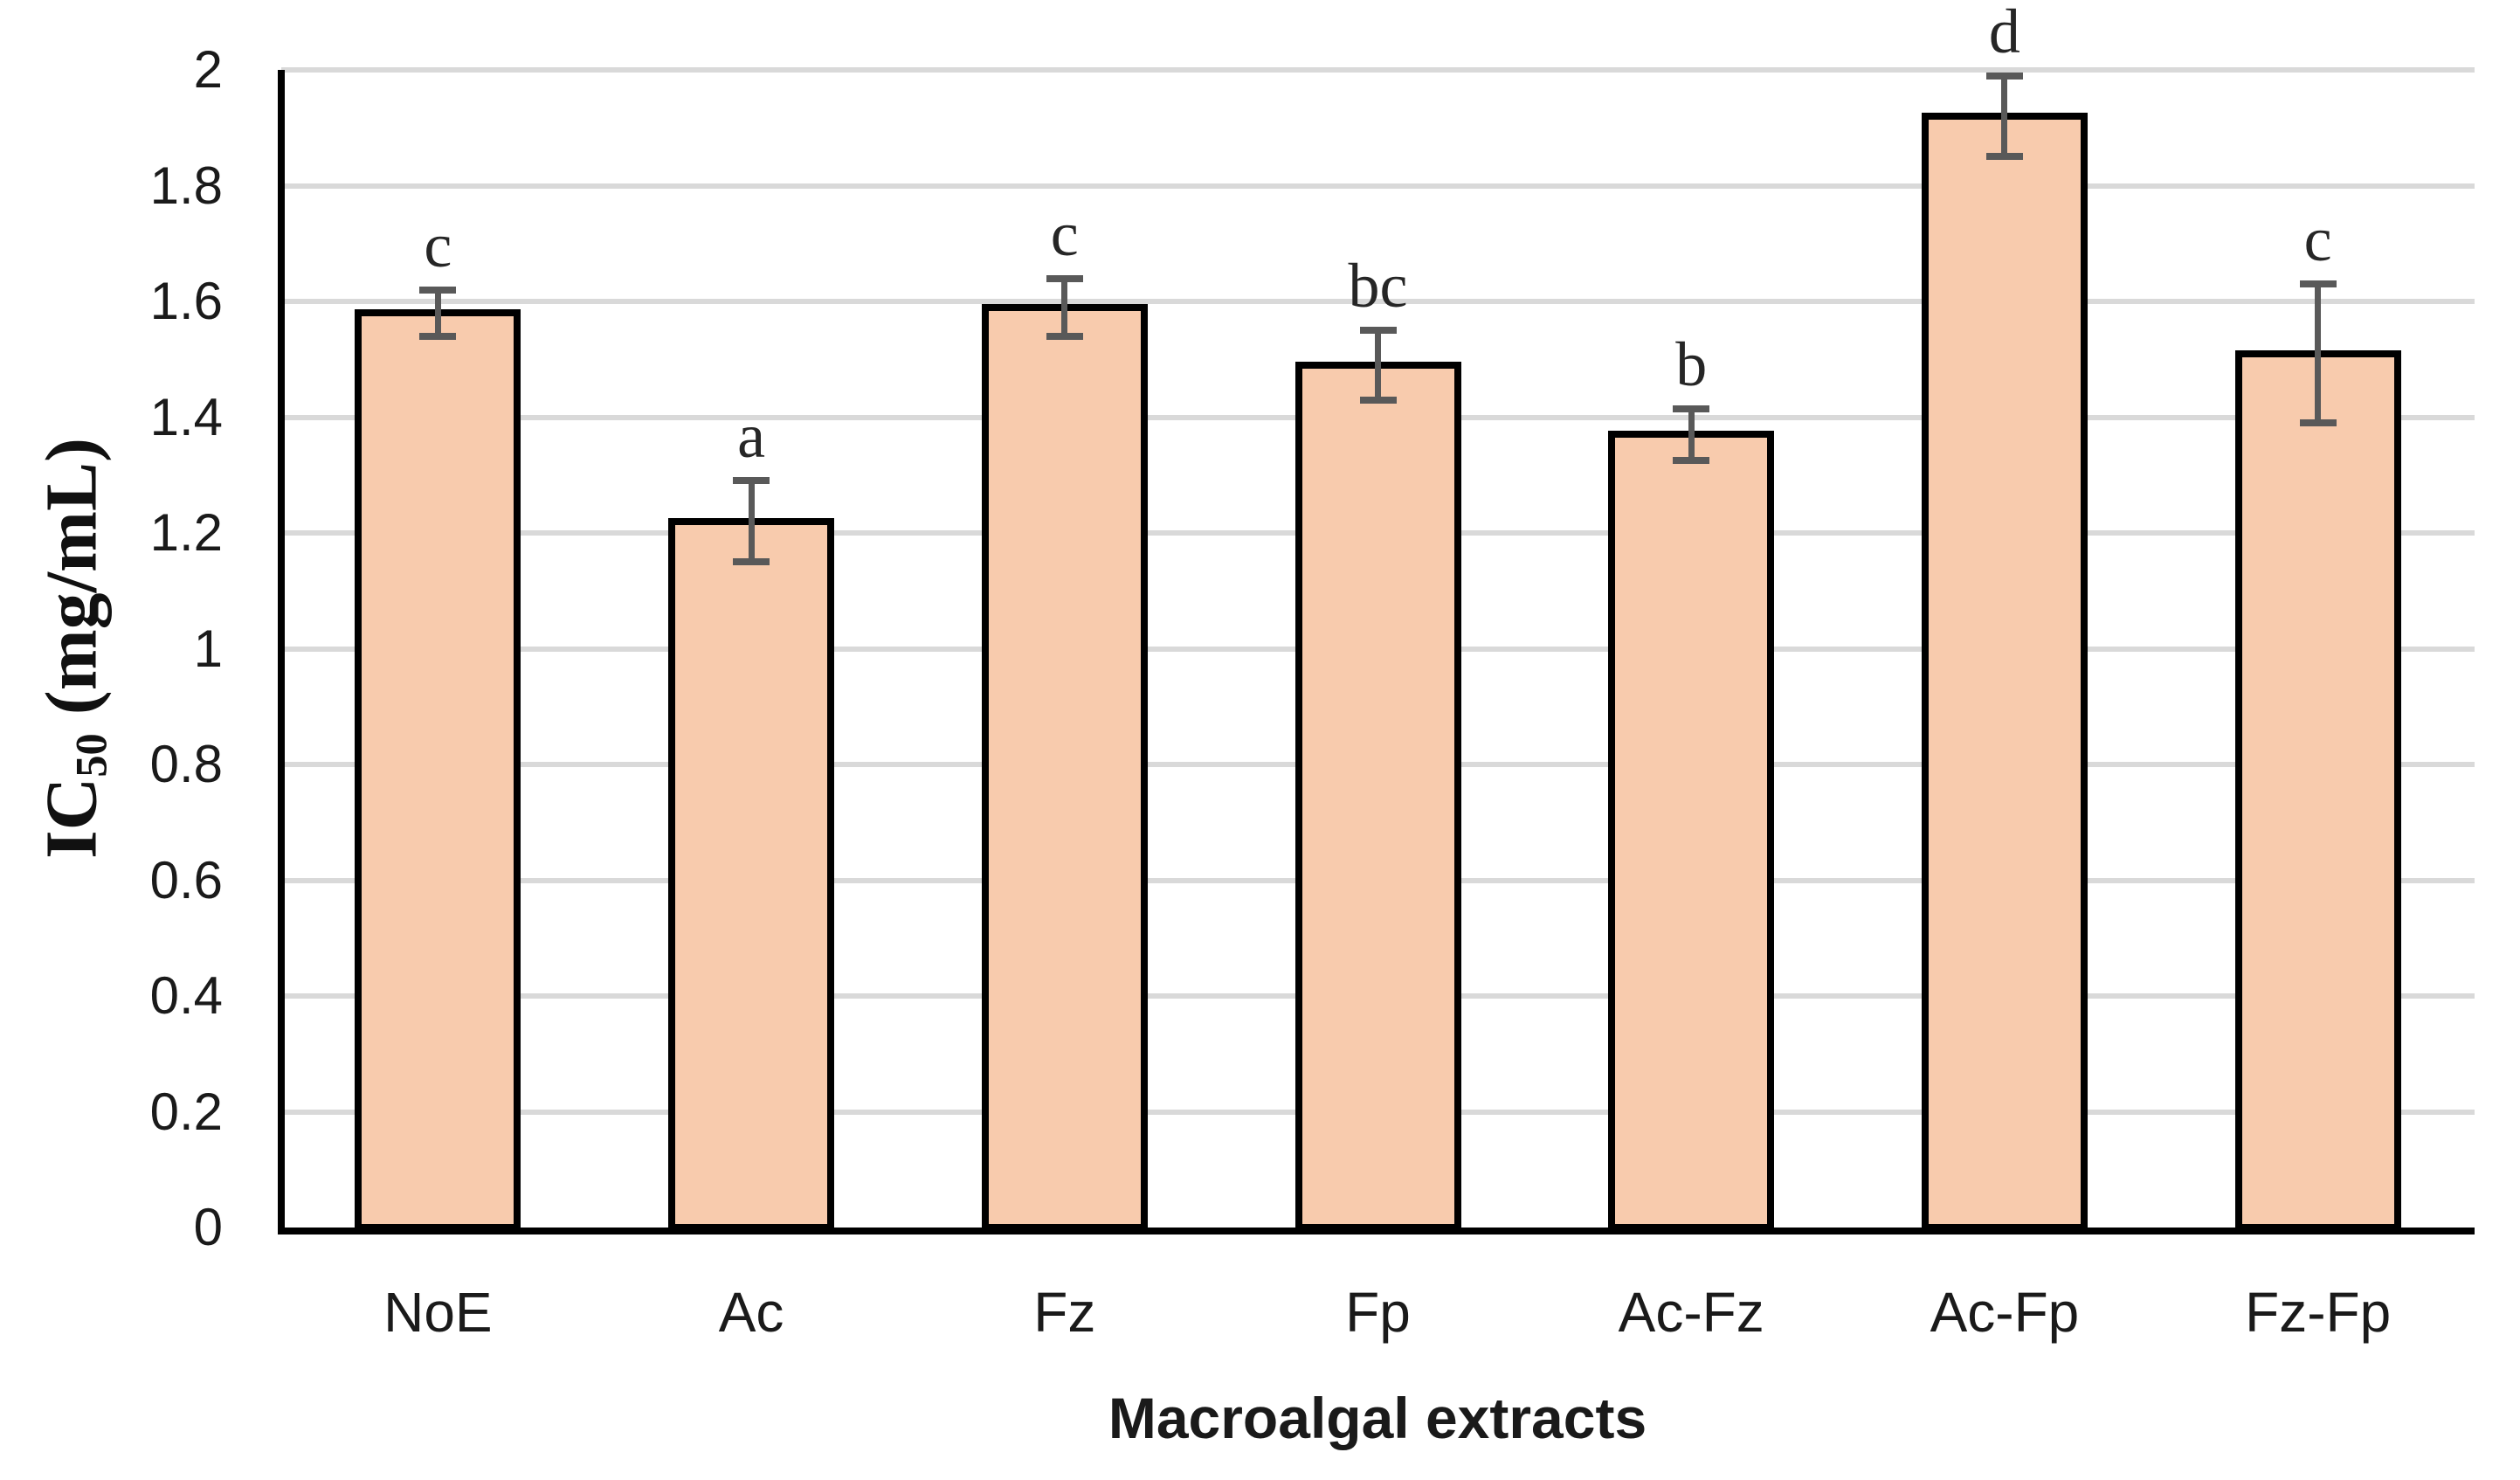 This screenshot has width=2520, height=1480. What do you see at coordinates (2318, 1312) in the screenshot?
I see `x-tick-label: Fz-Fp` at bounding box center [2318, 1312].